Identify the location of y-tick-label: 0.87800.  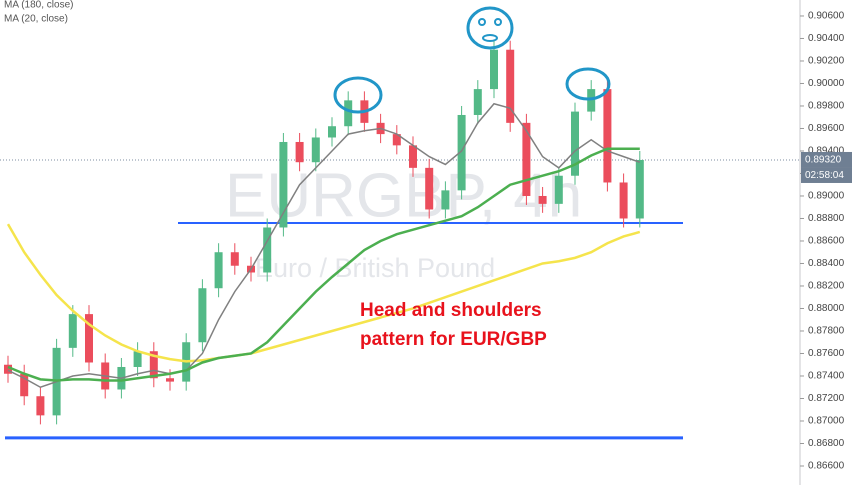
(826, 331).